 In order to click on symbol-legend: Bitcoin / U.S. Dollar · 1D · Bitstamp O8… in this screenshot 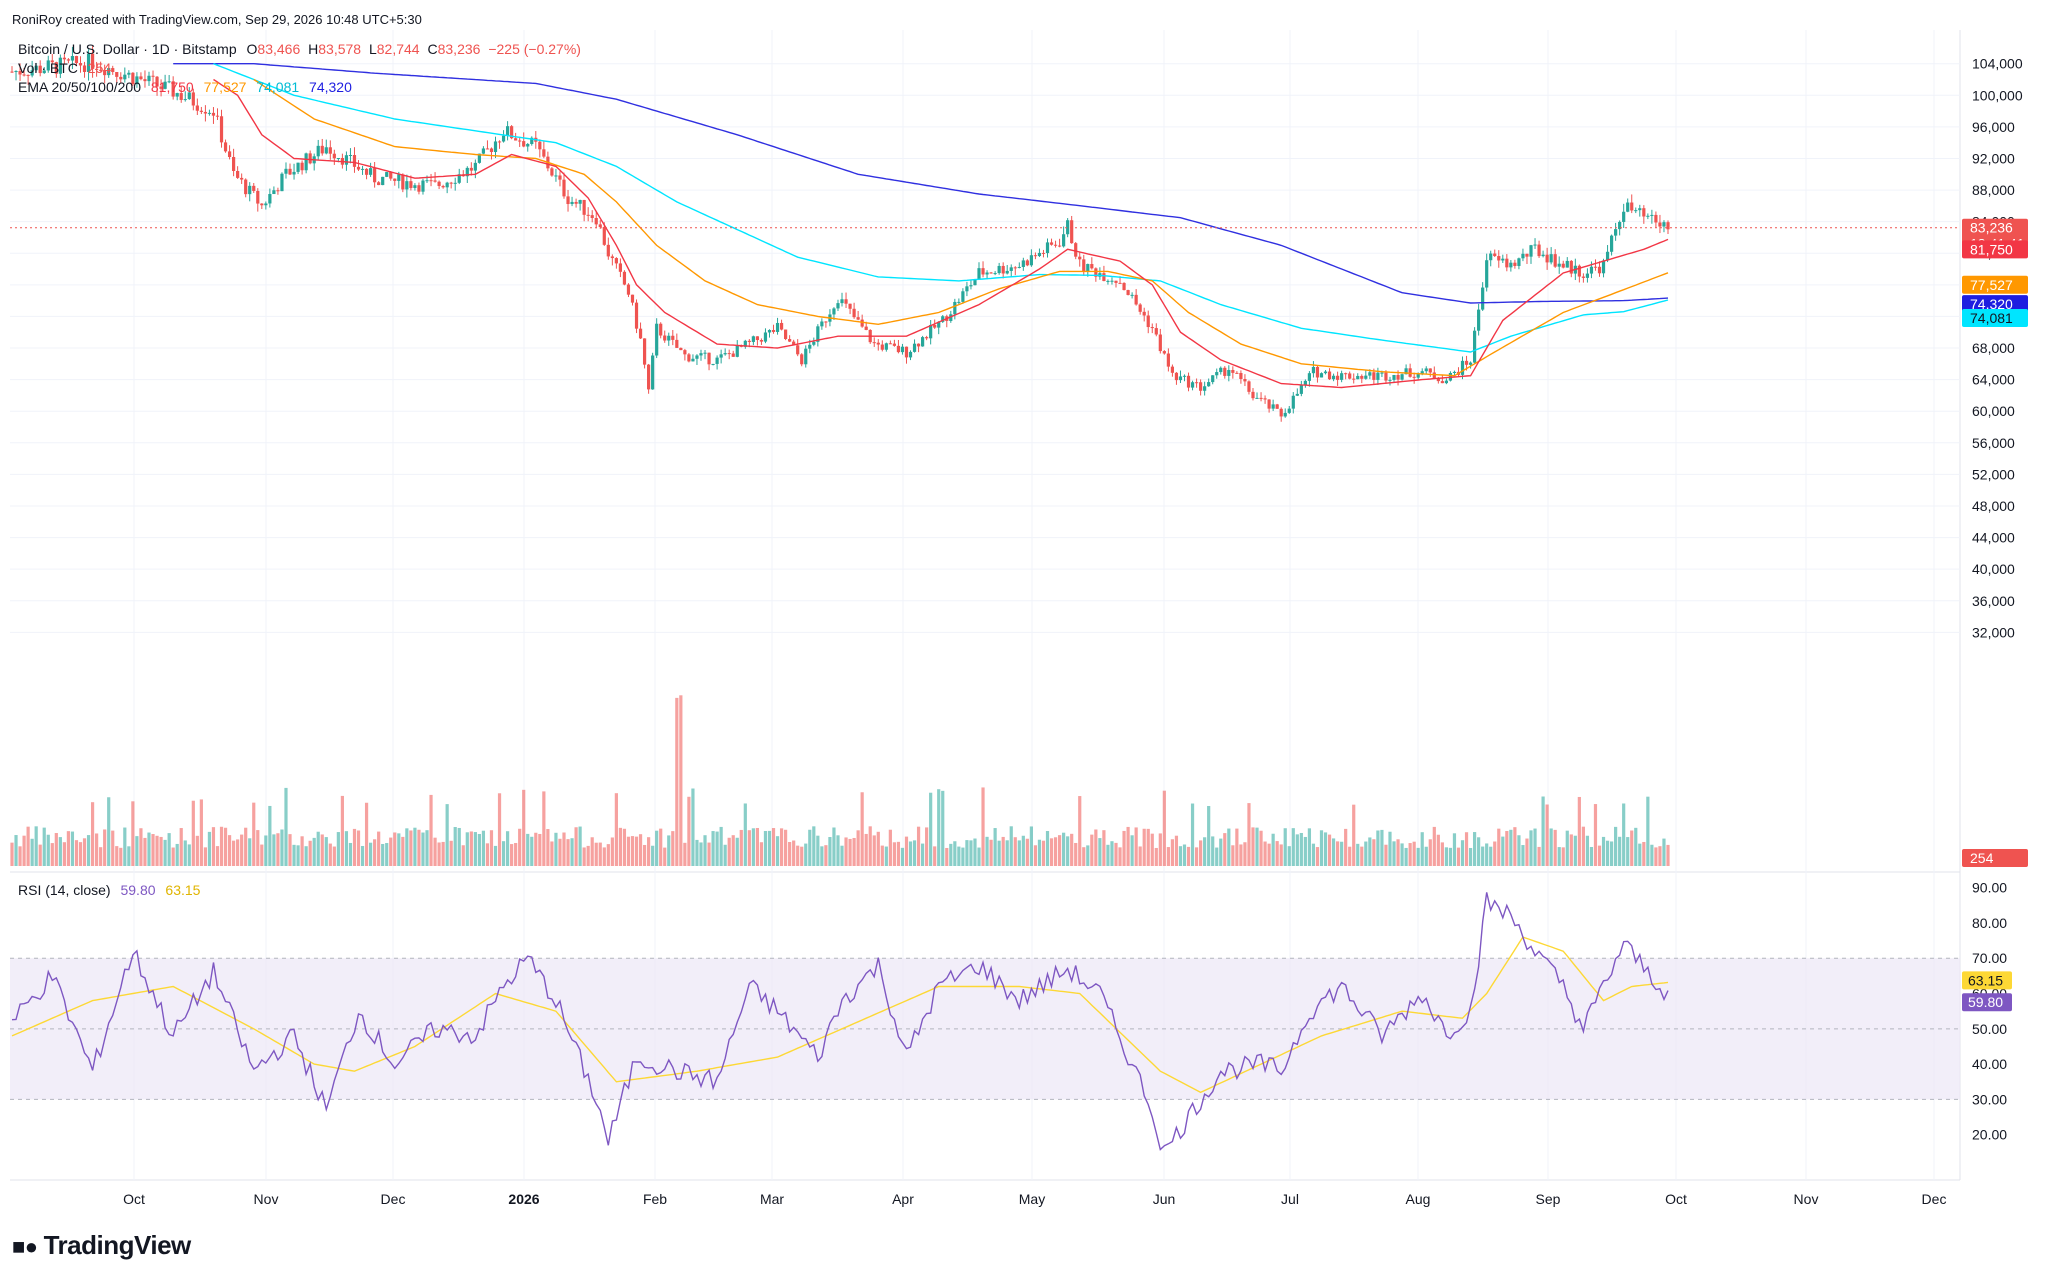, I will do `click(299, 49)`.